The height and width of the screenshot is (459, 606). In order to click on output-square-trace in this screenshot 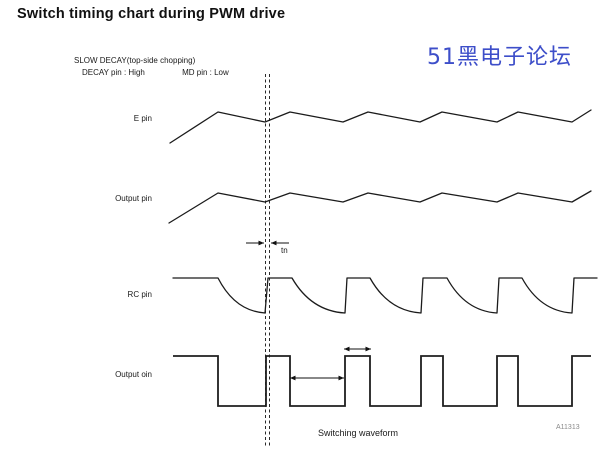, I will do `click(382, 381)`.